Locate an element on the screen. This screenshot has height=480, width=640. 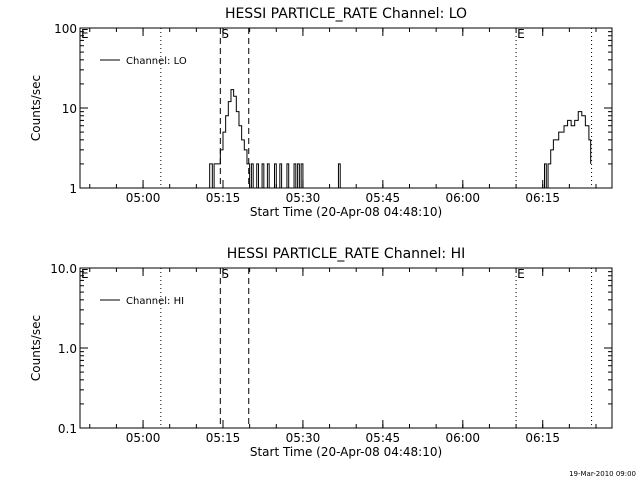
y-tick-label: 10.0 is located at coordinates (63, 269).